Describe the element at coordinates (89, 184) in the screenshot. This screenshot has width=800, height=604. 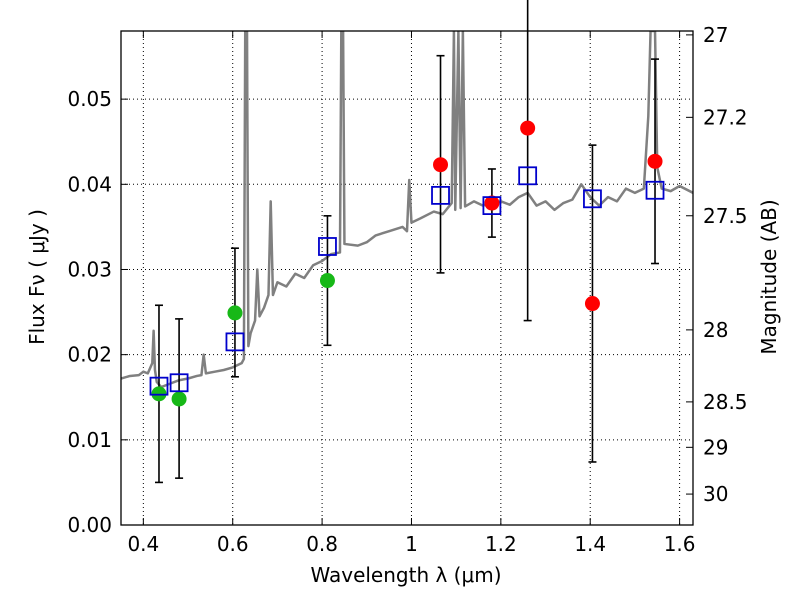
I see `y-tick-label: 0.04` at that location.